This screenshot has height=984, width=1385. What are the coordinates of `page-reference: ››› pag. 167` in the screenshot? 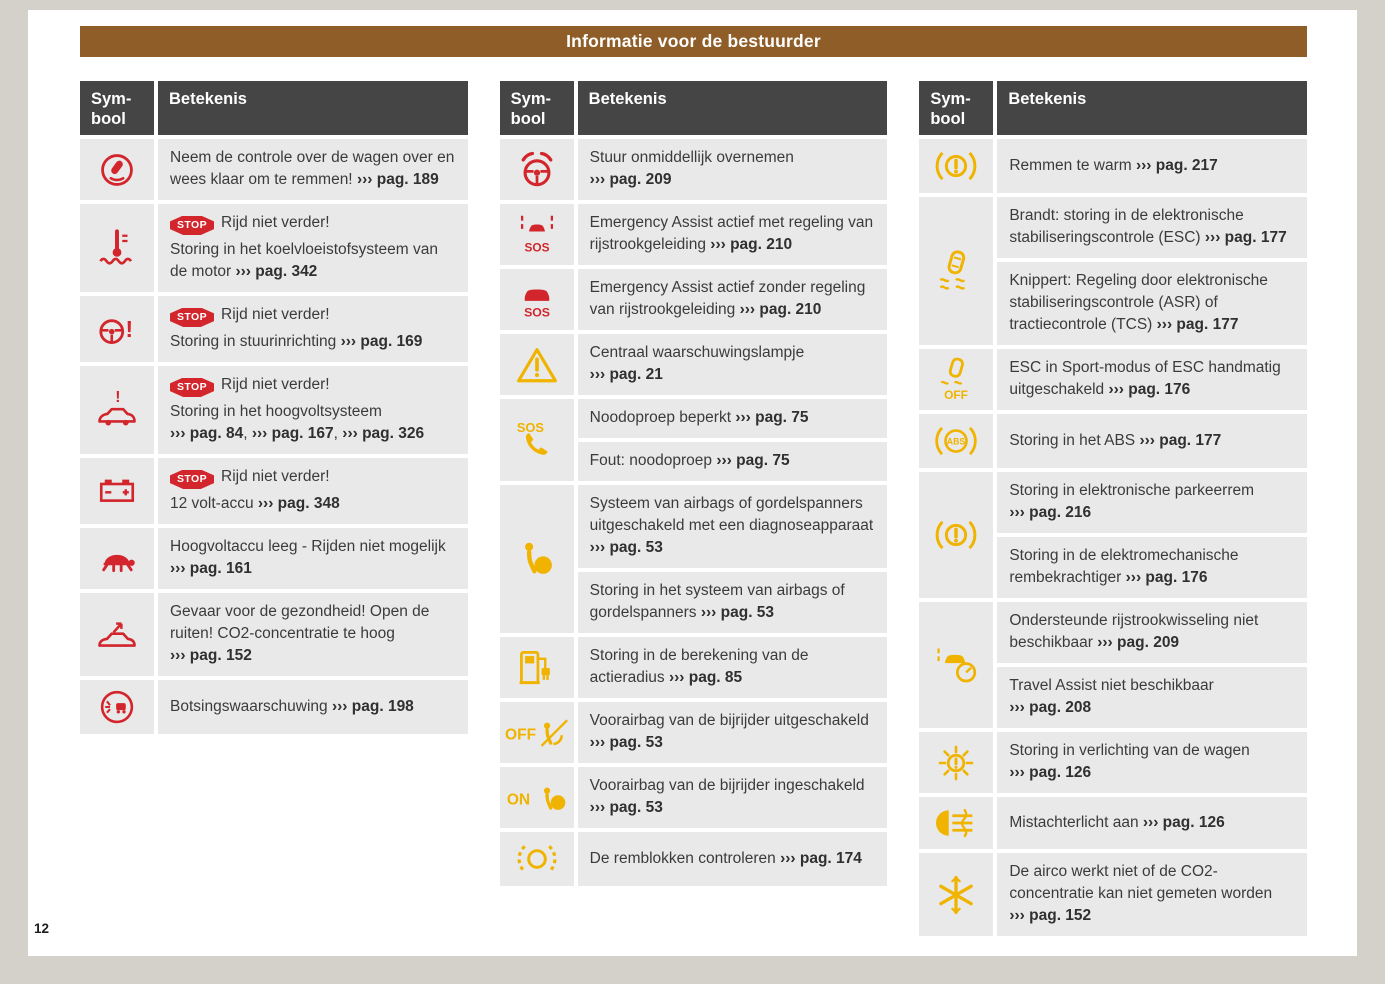 It's located at (292, 433).